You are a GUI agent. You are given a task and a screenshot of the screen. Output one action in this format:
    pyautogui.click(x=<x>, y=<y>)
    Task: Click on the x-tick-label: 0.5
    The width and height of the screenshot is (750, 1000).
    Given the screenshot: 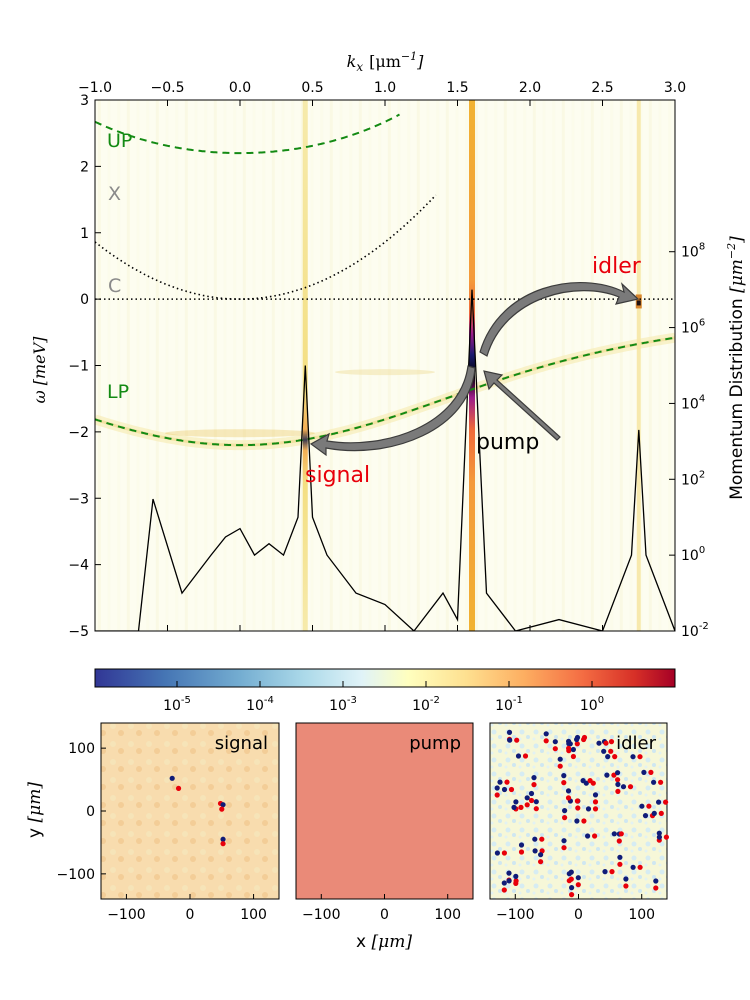 What is the action you would take?
    pyautogui.click(x=312, y=88)
    